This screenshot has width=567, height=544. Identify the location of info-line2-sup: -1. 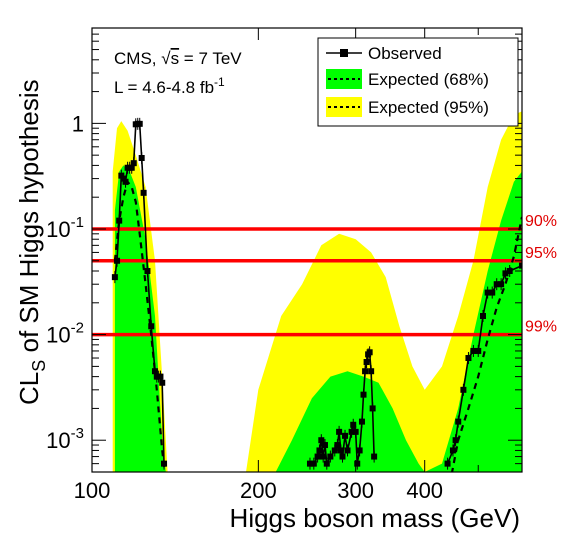
(219, 82).